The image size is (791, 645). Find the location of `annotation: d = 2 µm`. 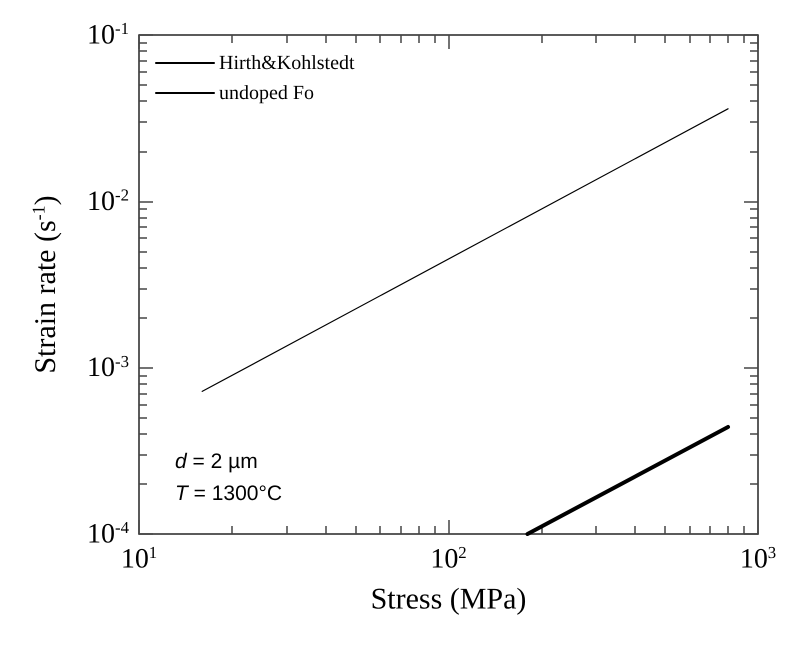

annotation: d = 2 µm is located at coordinates (216, 461).